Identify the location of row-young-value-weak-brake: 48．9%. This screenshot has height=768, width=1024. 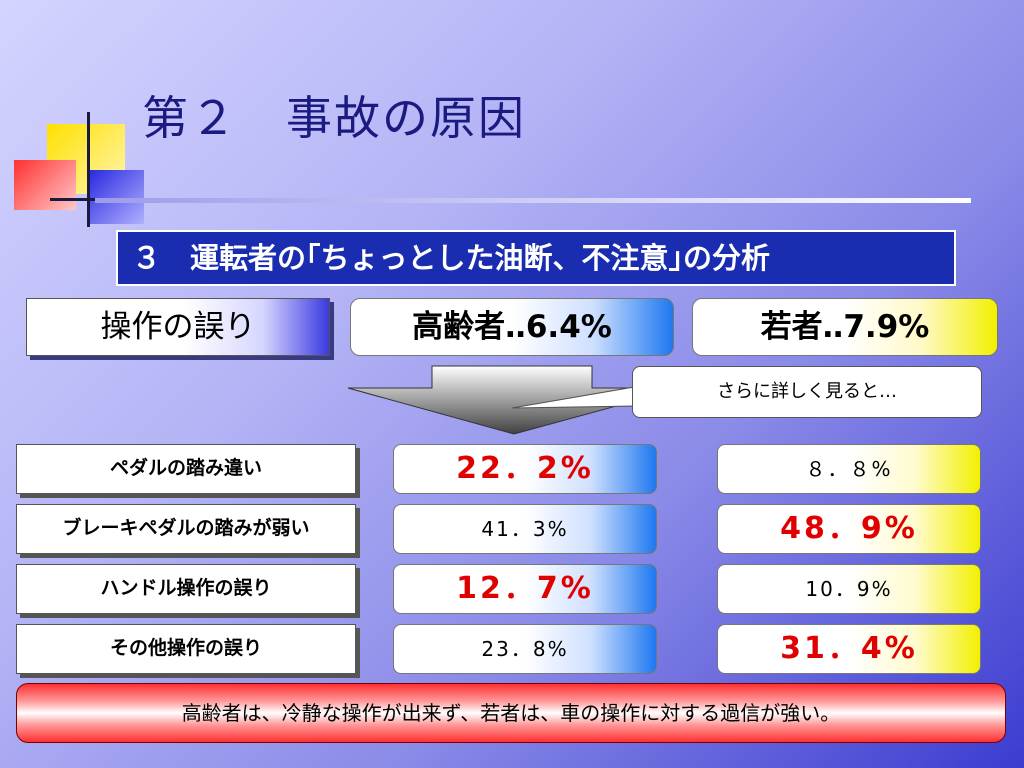
(849, 529).